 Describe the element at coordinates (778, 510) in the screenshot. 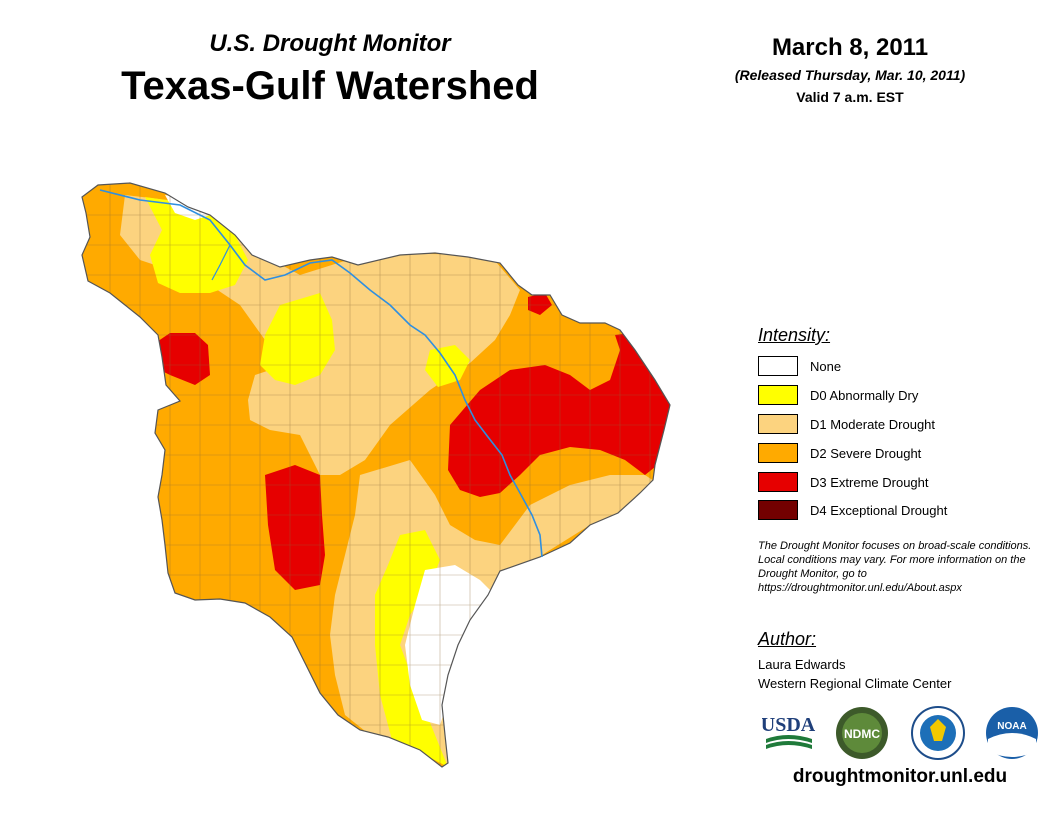

I see `legend-swatch-d4` at that location.